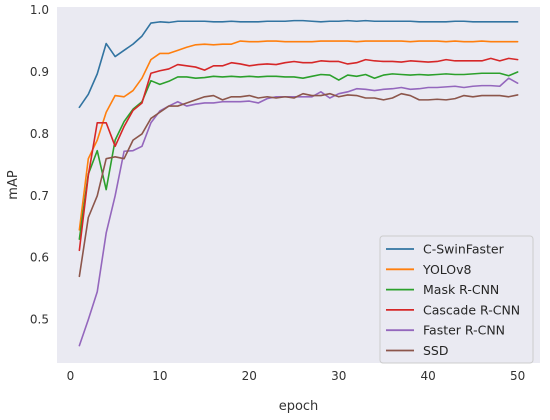 This screenshot has height=420, width=550. What do you see at coordinates (39, 72) in the screenshot?
I see `y-tick-label: 0.9` at bounding box center [39, 72].